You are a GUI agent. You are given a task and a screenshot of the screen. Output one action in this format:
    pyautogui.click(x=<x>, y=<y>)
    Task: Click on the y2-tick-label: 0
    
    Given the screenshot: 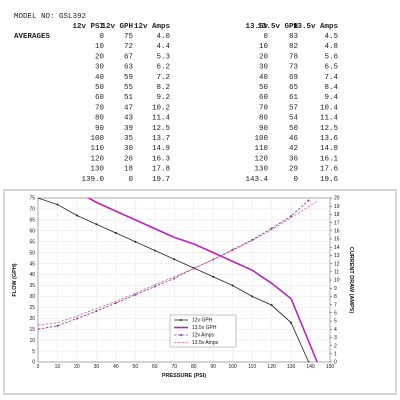 What is the action you would take?
    pyautogui.click(x=335, y=363)
    